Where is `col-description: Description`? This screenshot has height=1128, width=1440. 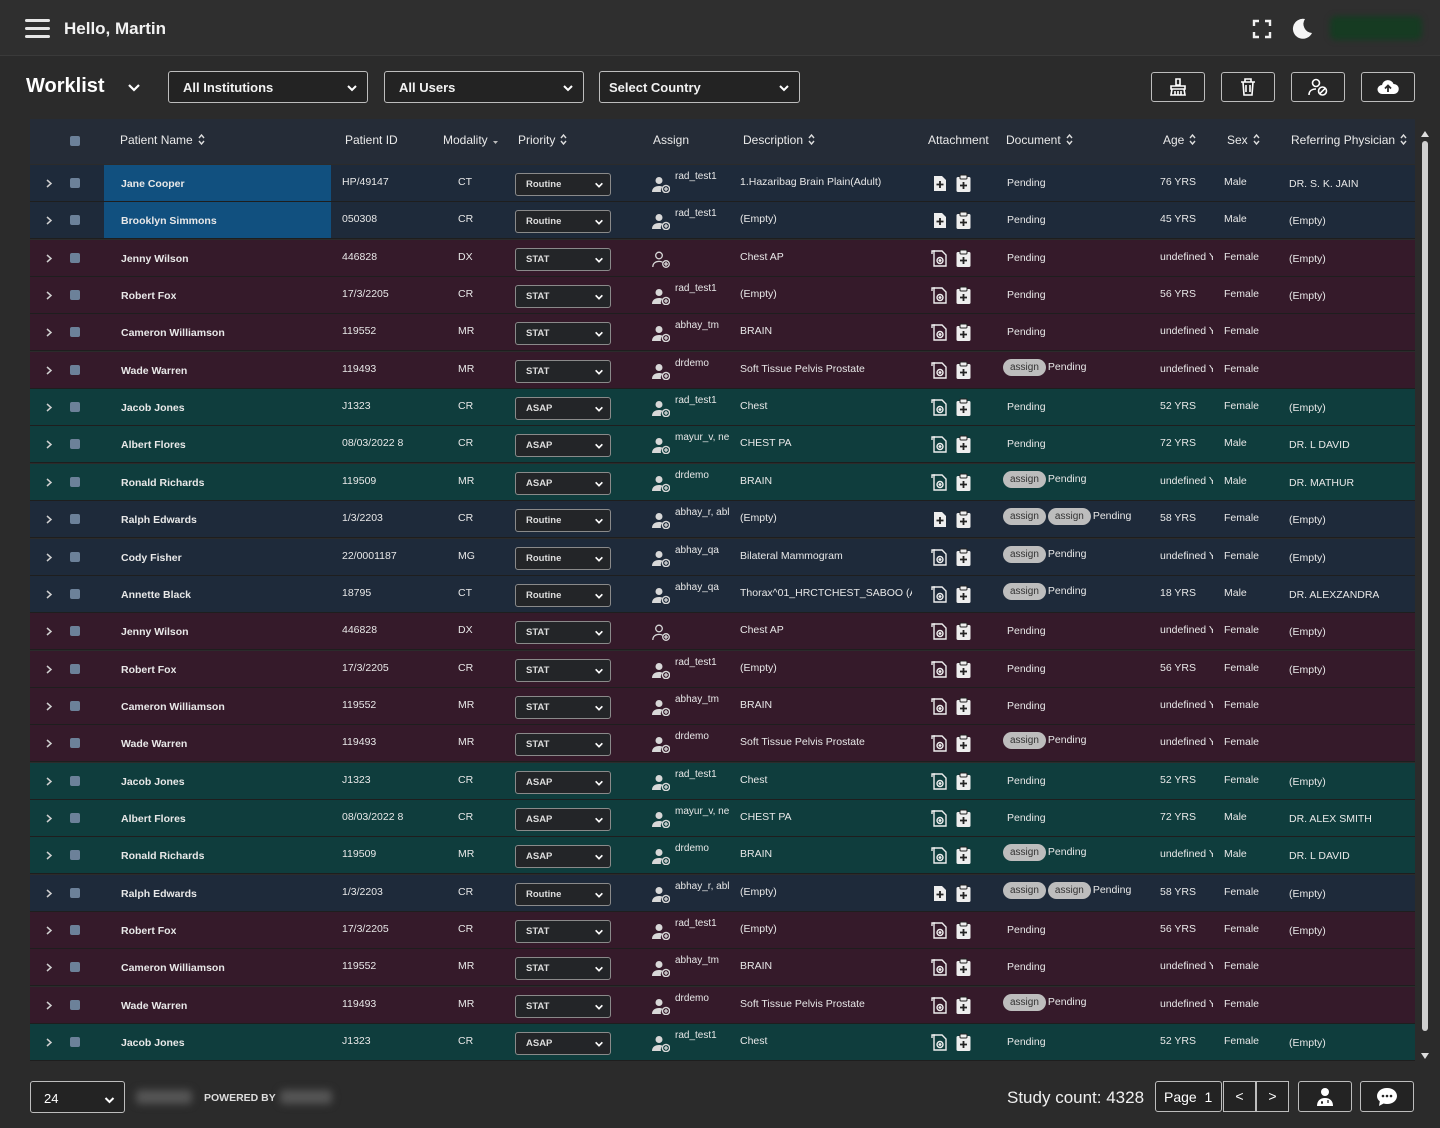
col-description: Description is located at coordinates (779, 140).